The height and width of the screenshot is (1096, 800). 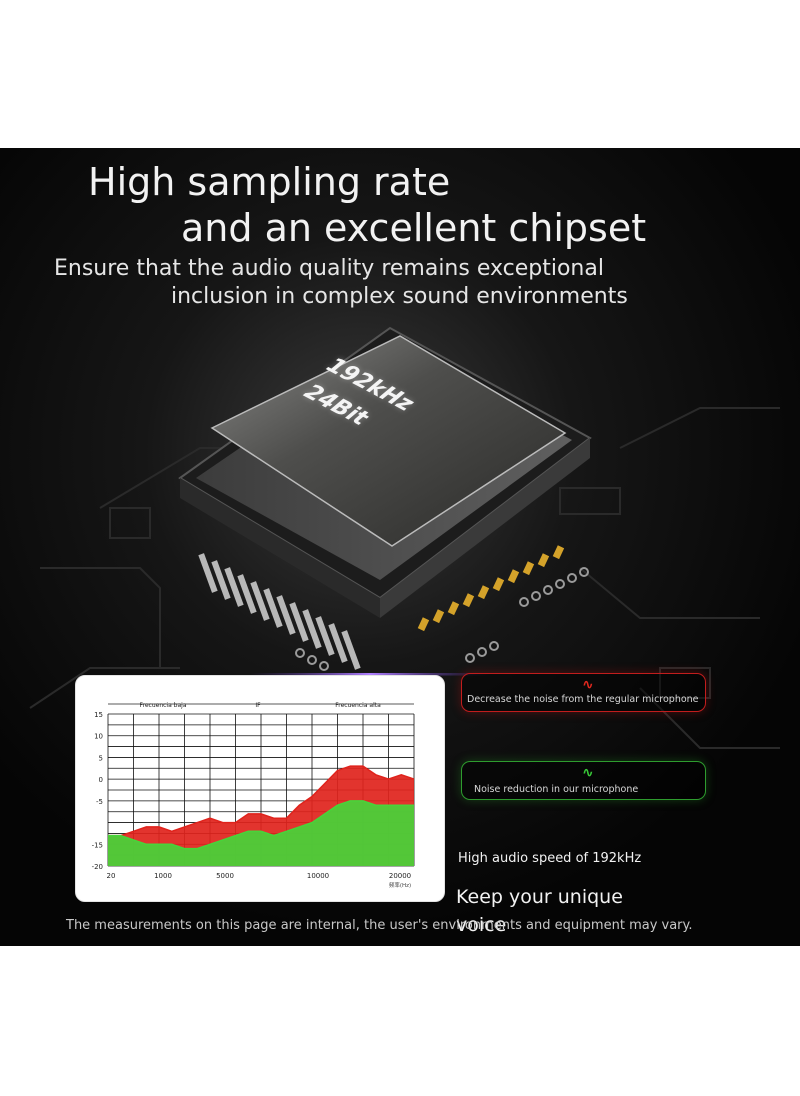 What do you see at coordinates (98, 715) in the screenshot?
I see `y-tick-label: 15` at bounding box center [98, 715].